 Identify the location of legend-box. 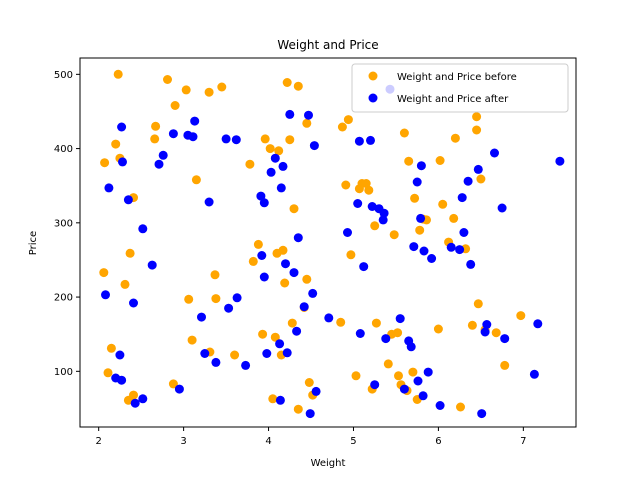
(460, 88).